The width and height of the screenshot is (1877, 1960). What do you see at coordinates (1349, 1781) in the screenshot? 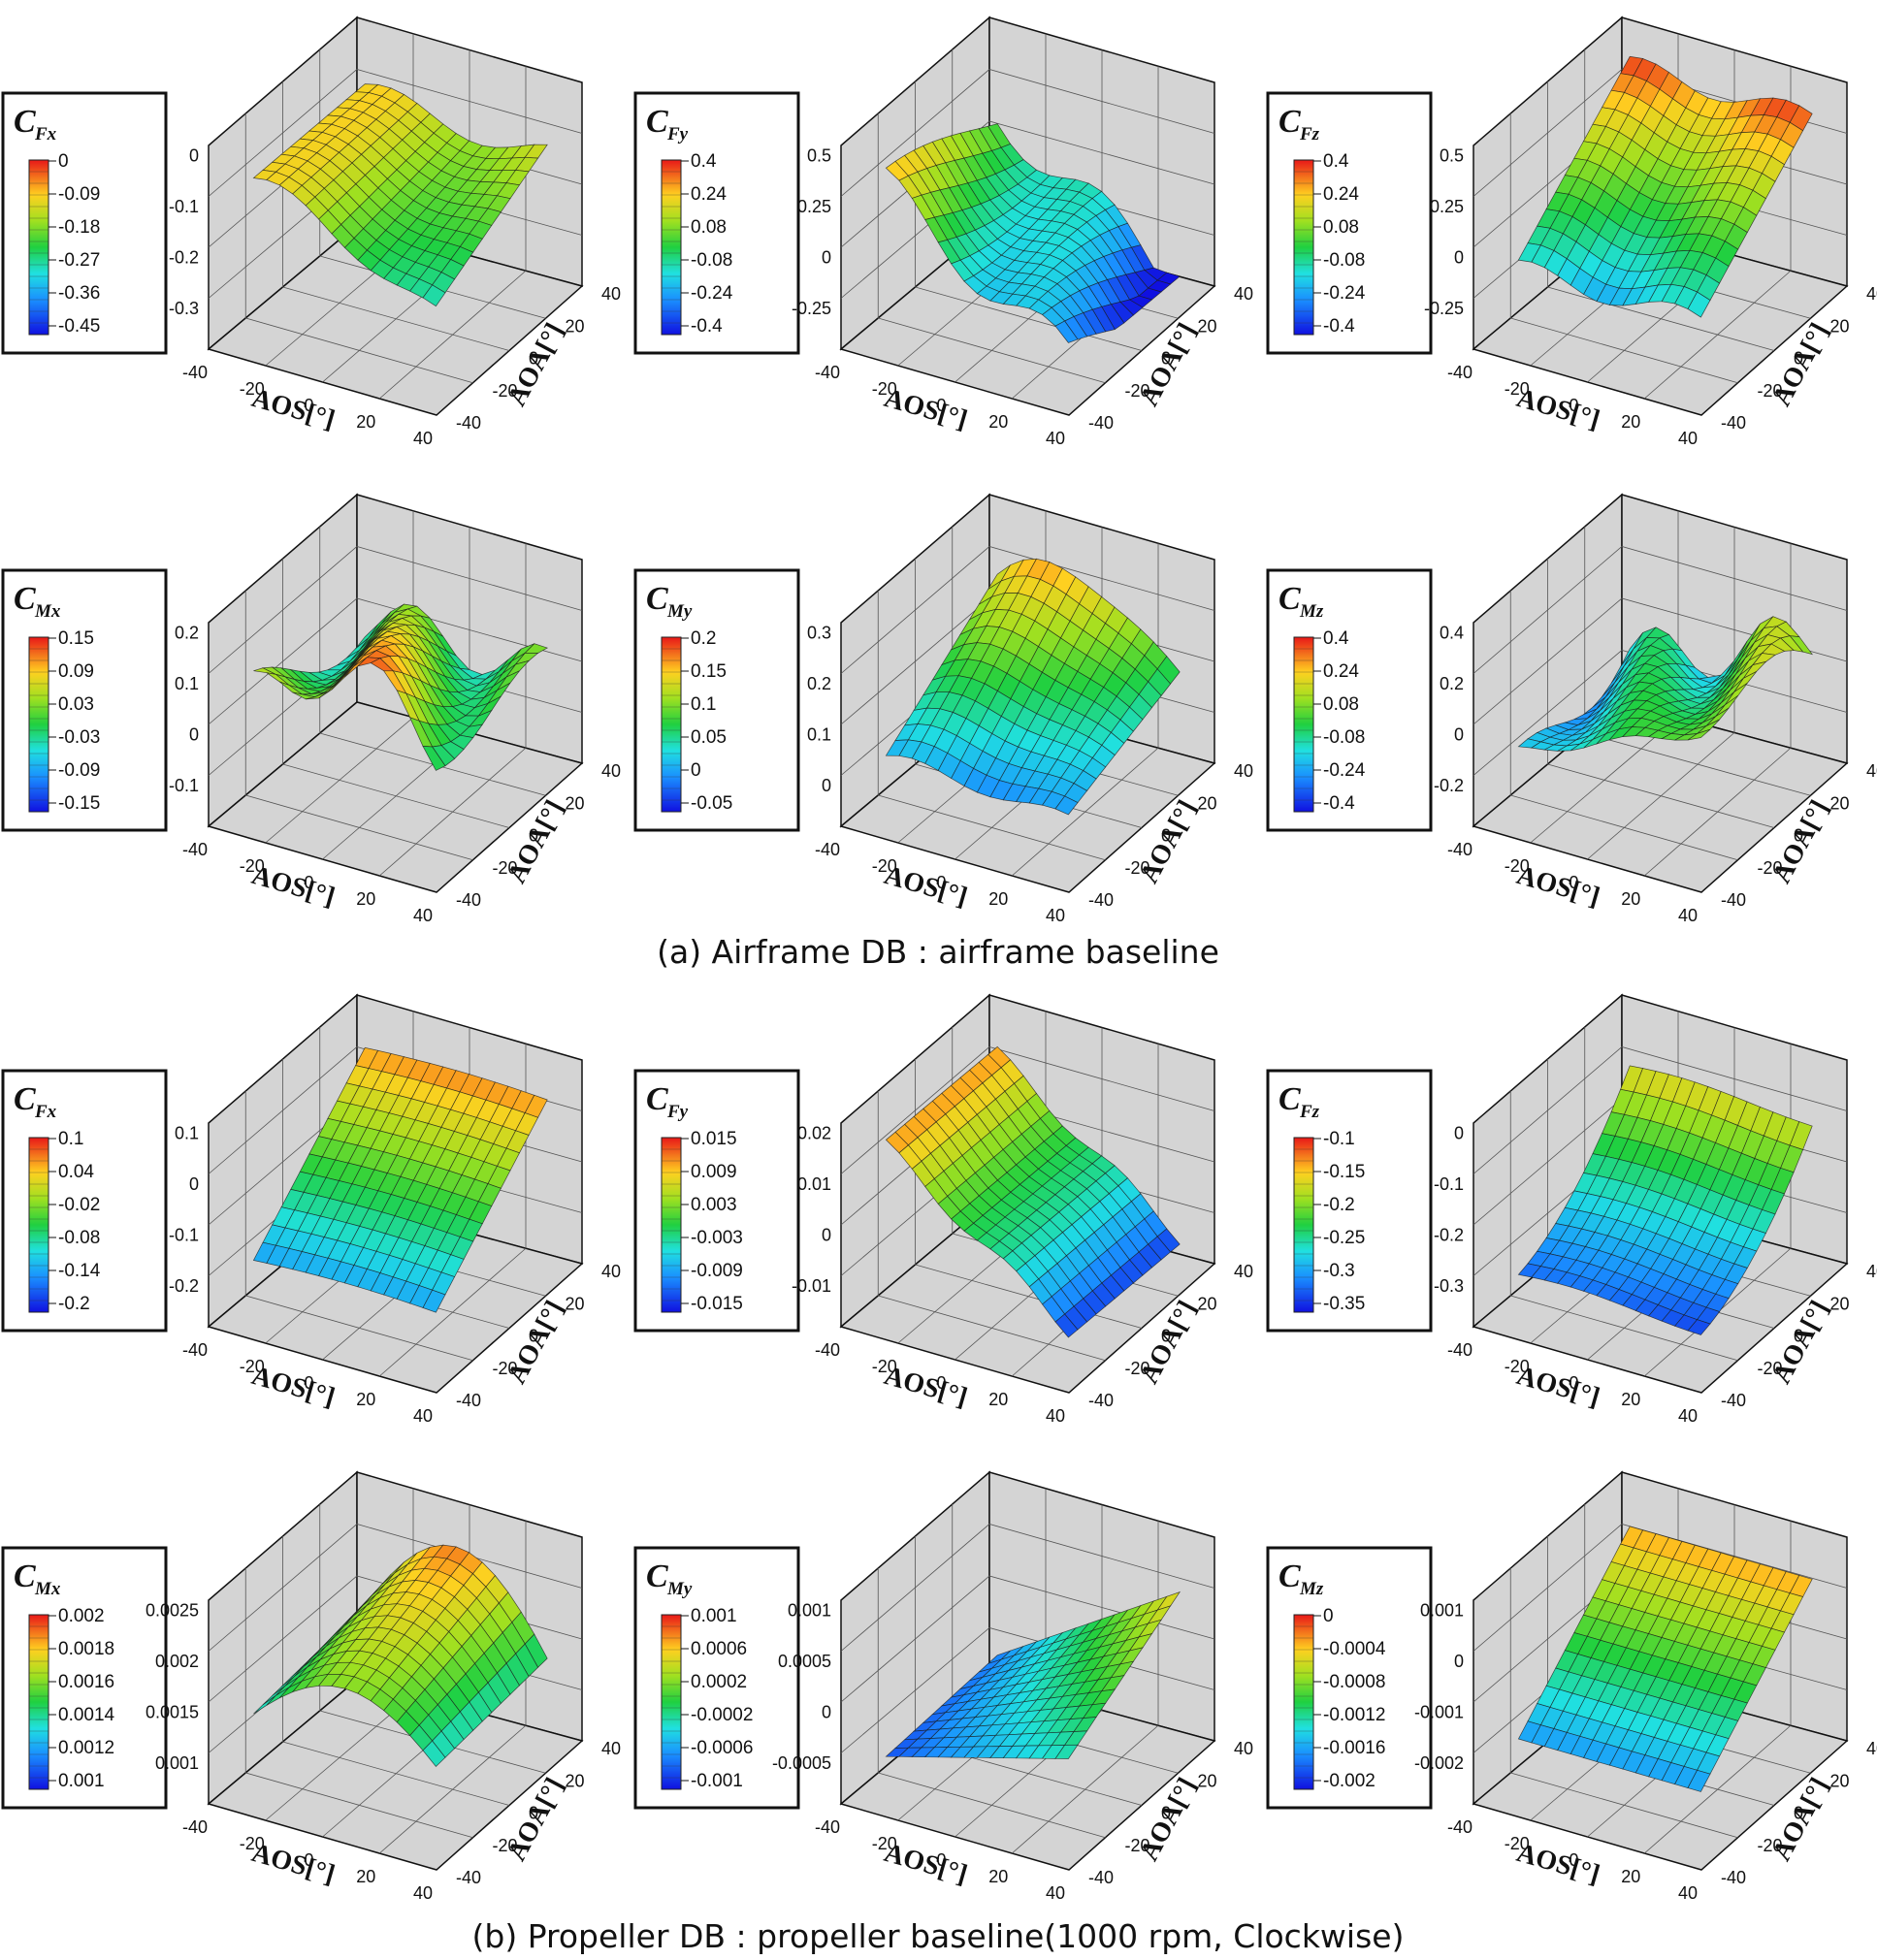
I see `legend-tick-label: -0.002` at bounding box center [1349, 1781].